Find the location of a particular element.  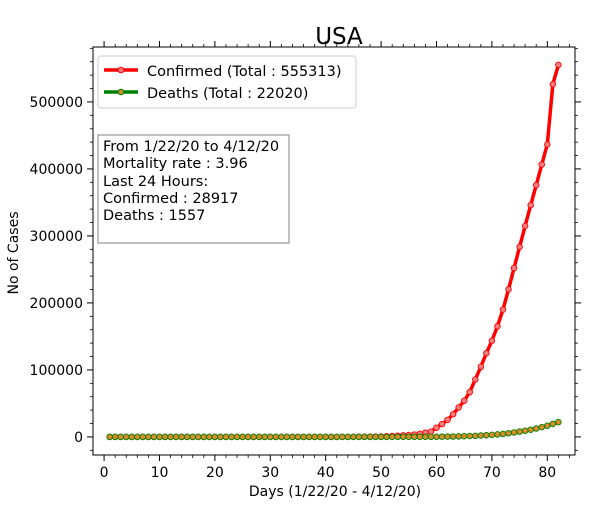

annotation-border is located at coordinates (193, 189).